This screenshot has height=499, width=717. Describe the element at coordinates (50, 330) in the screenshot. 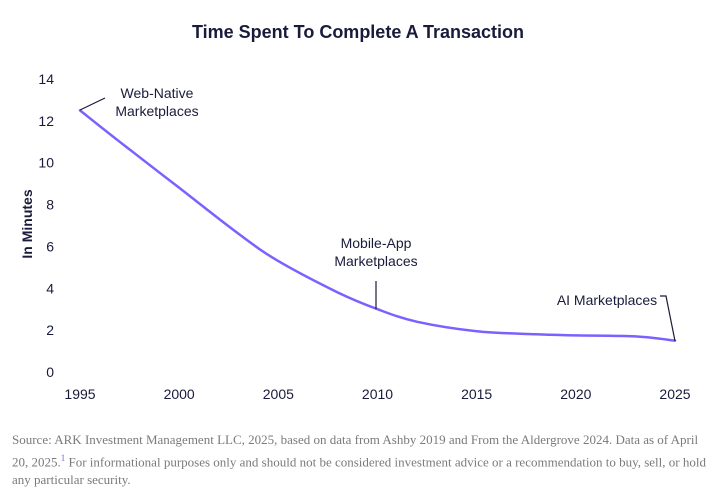

I see `y-tick-label: 2` at that location.